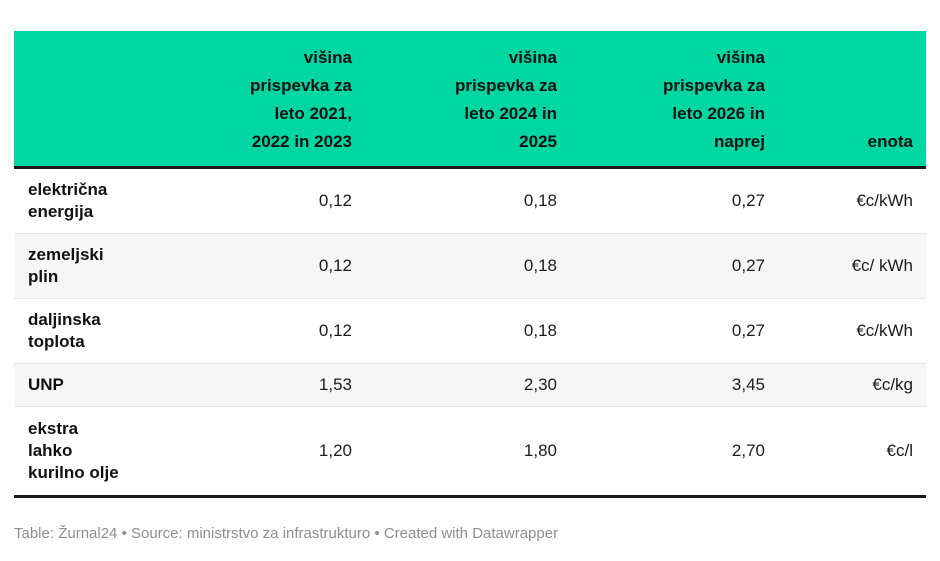 This screenshot has width=940, height=561. I want to click on table-row: UNP 1,53 2,30 3,45 €c/kg, so click(470, 384).